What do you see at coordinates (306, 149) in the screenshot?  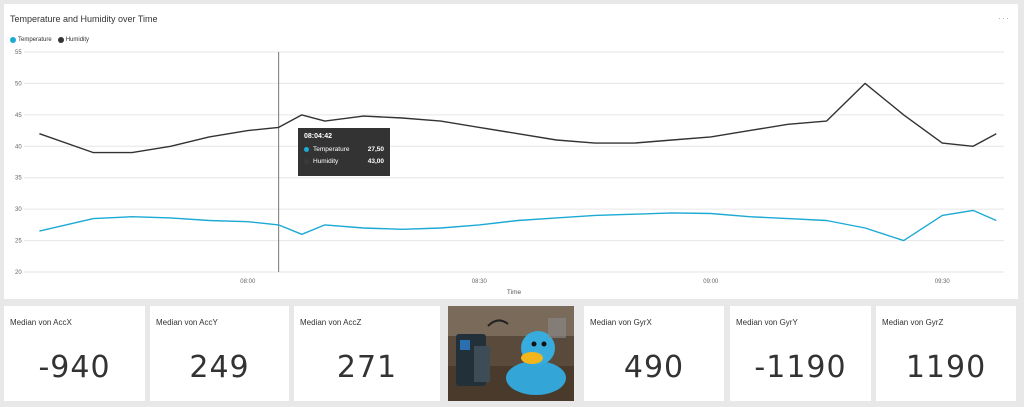 I see `tooltip-dot-temperature` at bounding box center [306, 149].